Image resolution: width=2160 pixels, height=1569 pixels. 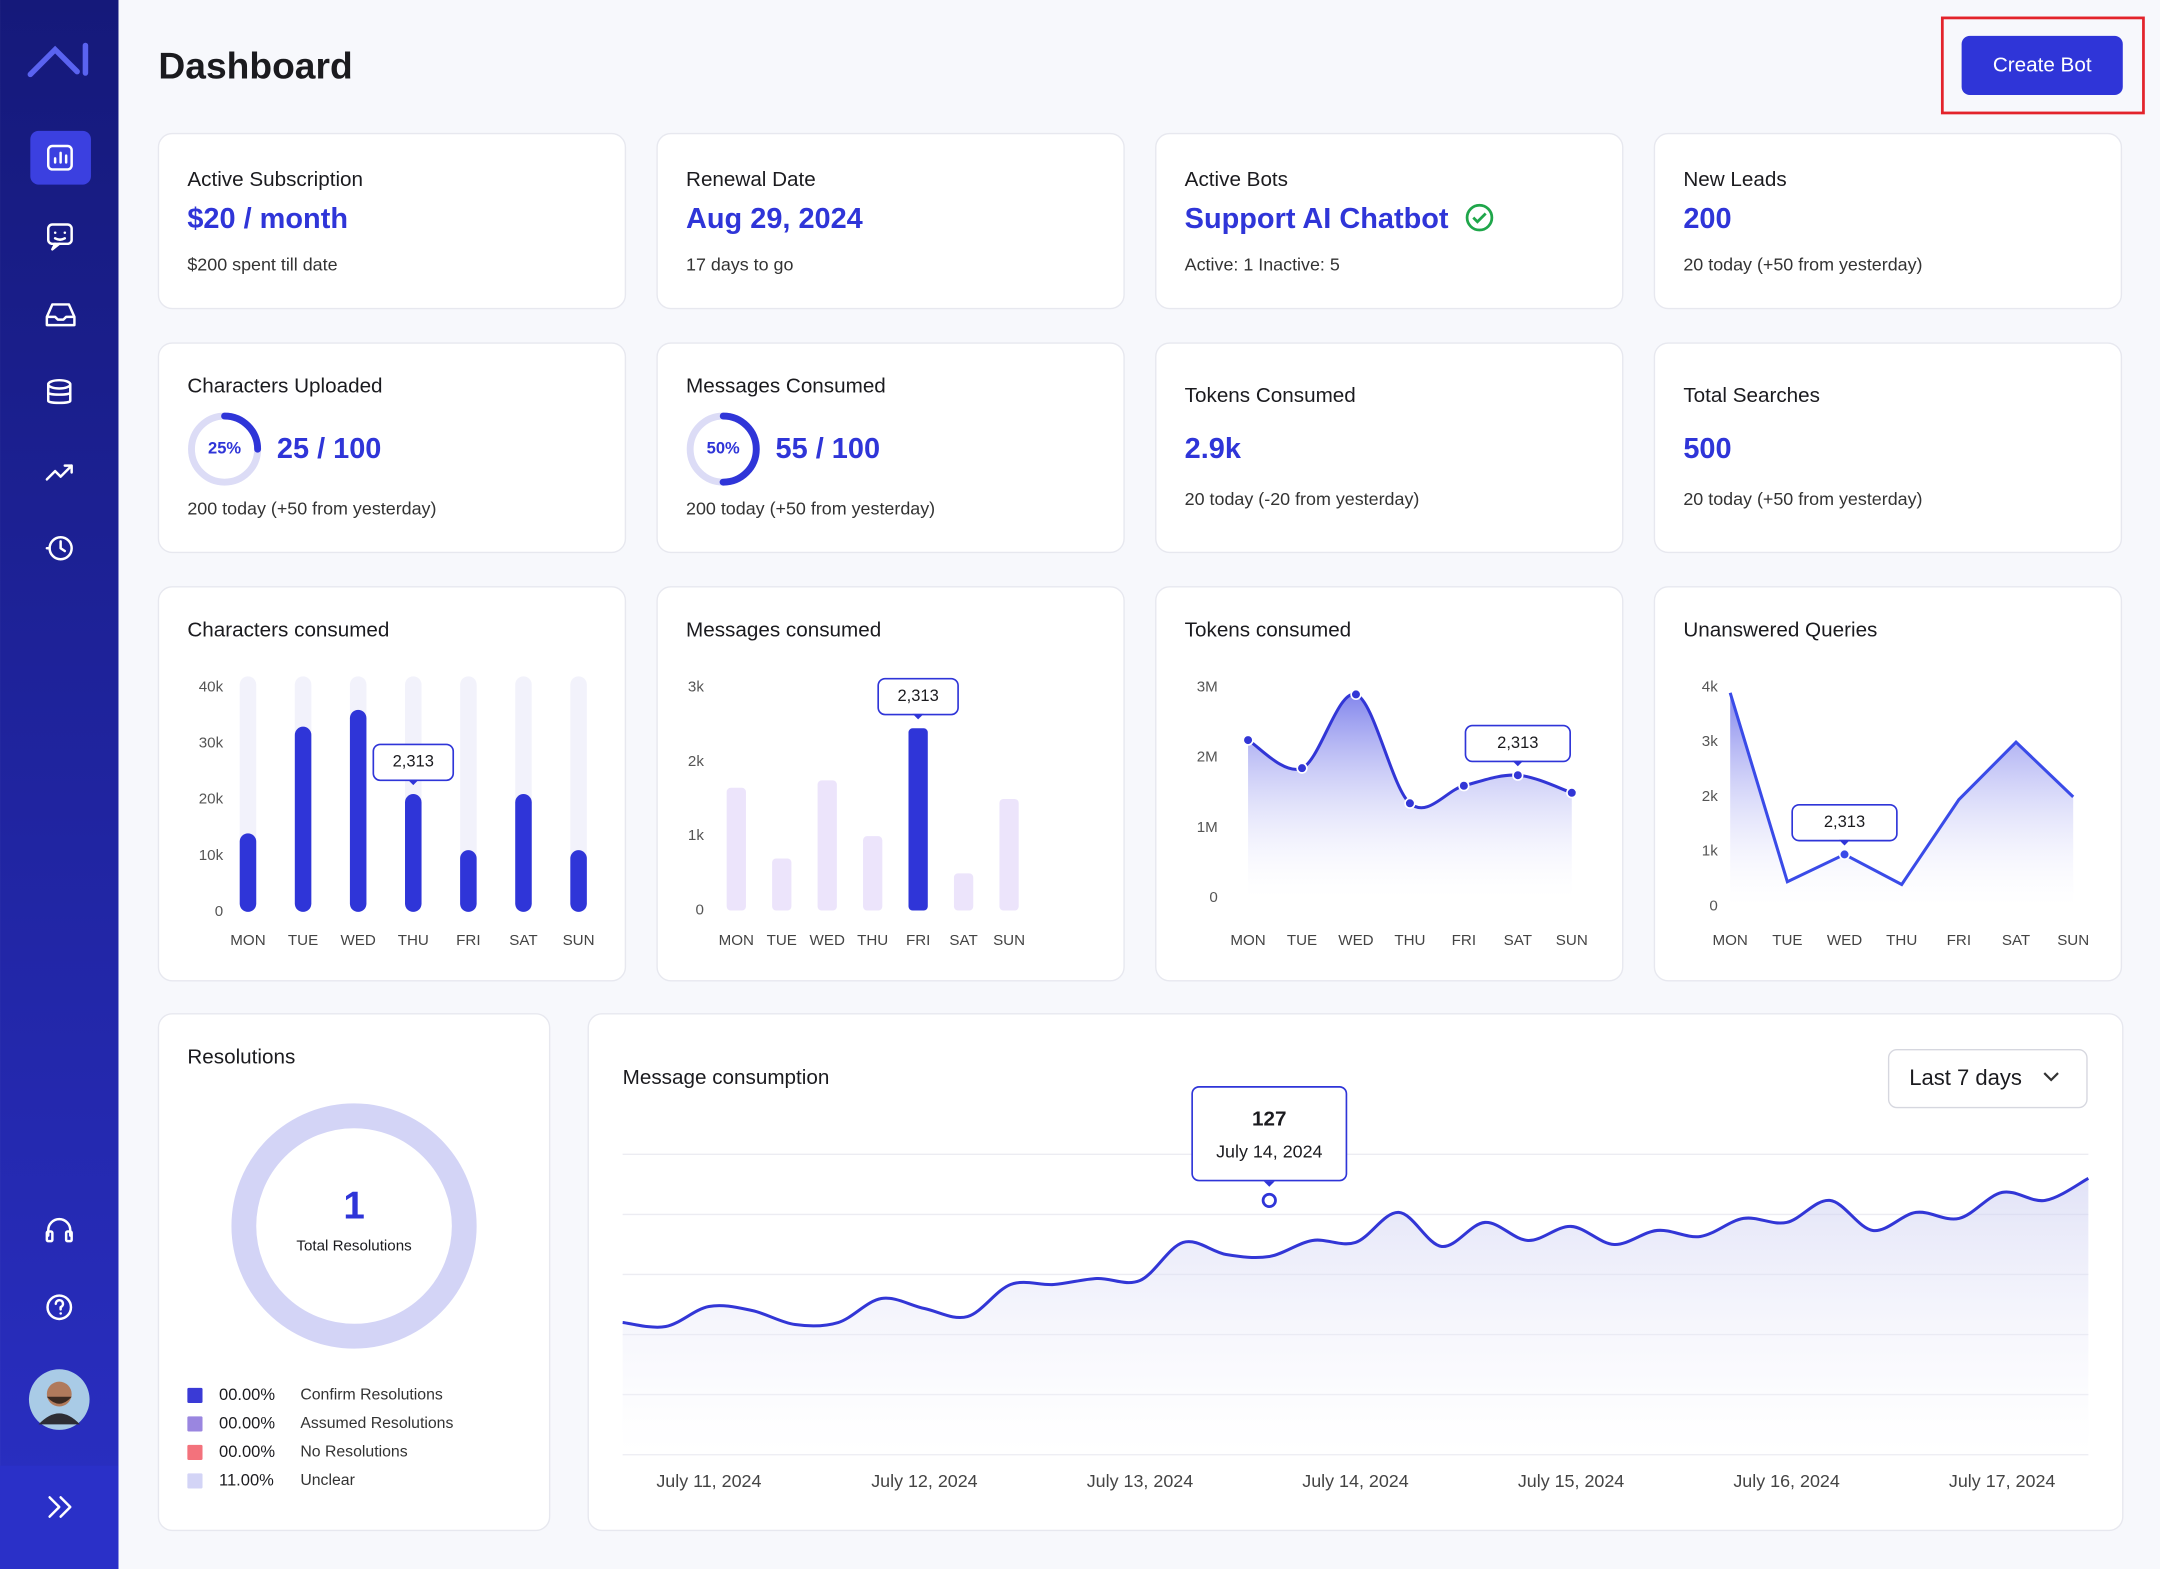 What do you see at coordinates (59, 237) in the screenshot?
I see `nav-chat` at bounding box center [59, 237].